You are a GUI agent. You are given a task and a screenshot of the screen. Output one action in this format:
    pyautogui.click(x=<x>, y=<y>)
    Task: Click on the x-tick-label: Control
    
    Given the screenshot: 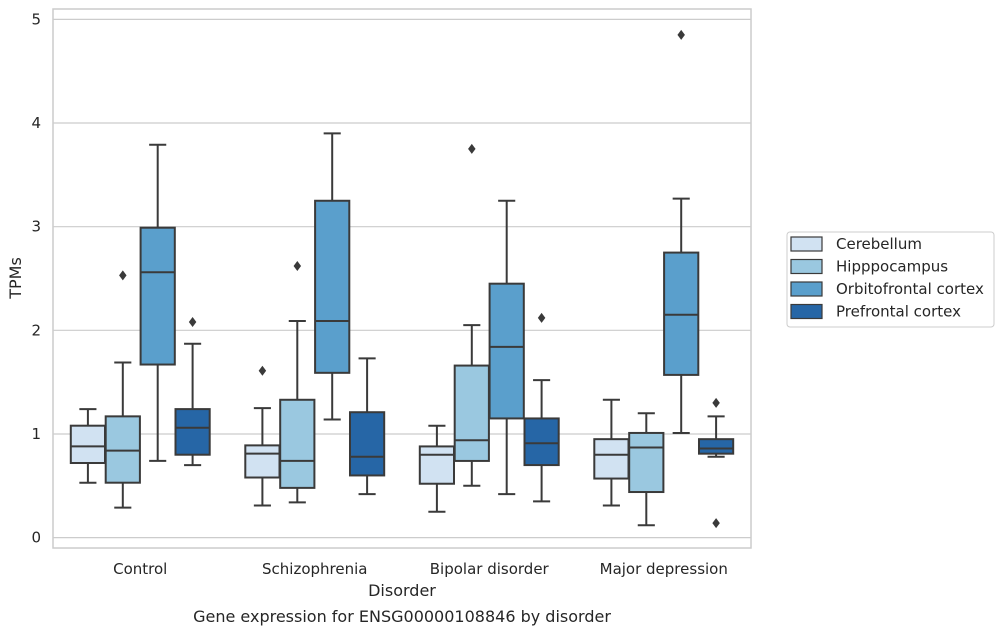 What is the action you would take?
    pyautogui.click(x=140, y=569)
    